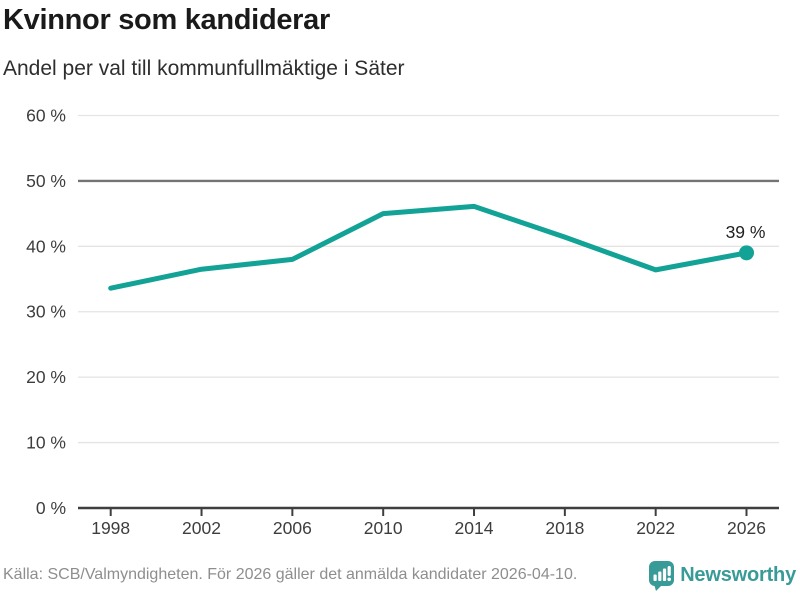 This screenshot has height=600, width=800. What do you see at coordinates (747, 253) in the screenshot?
I see `end-point-dot` at bounding box center [747, 253].